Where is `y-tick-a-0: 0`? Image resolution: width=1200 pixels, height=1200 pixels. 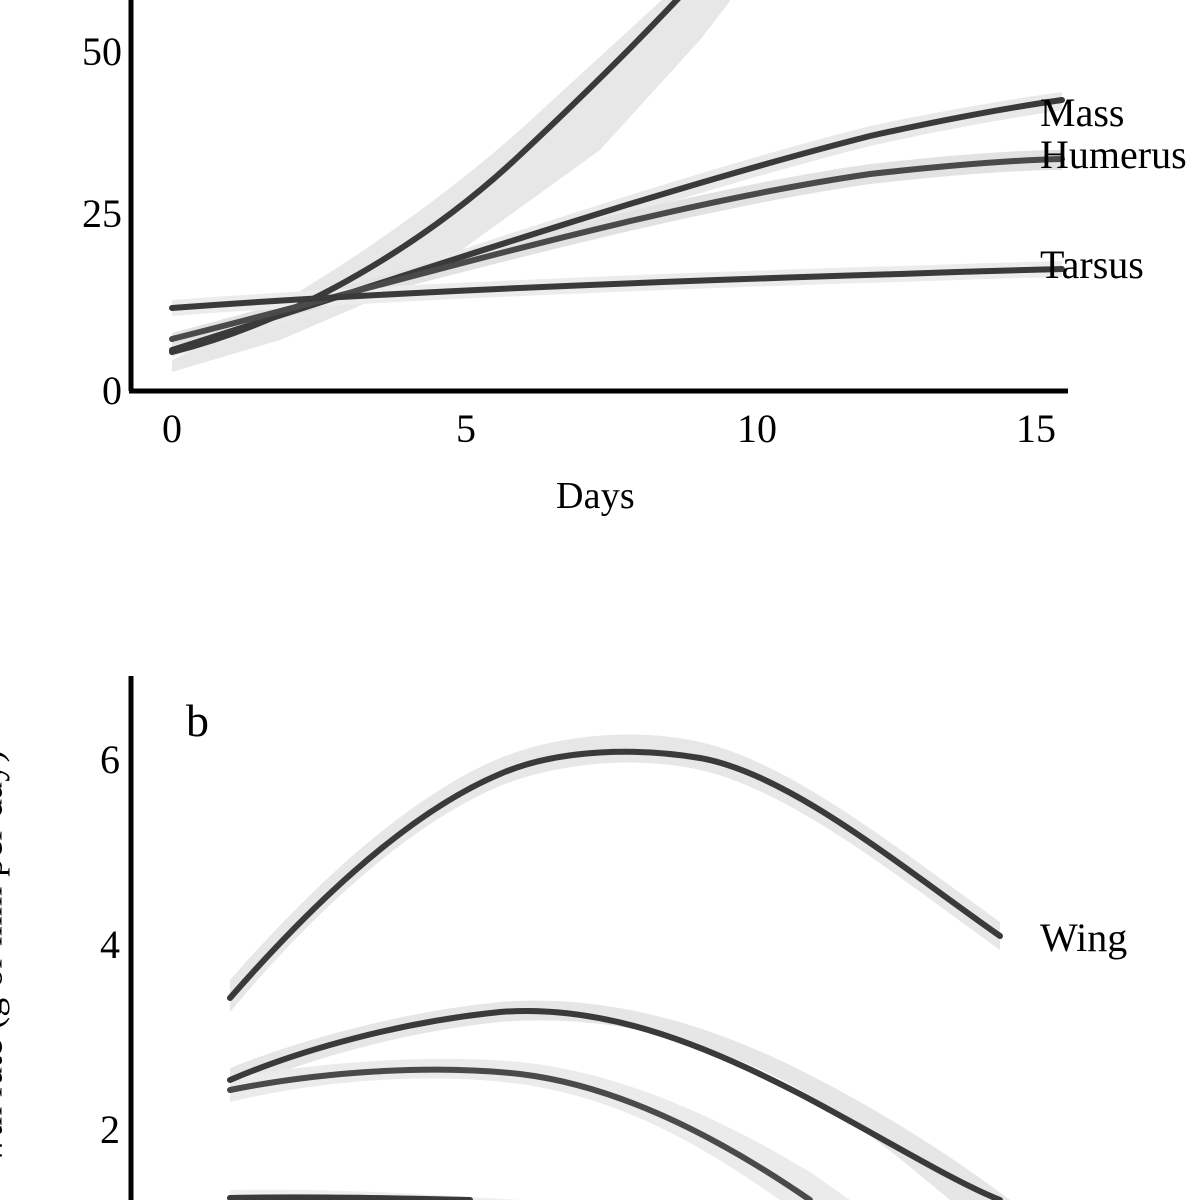 y-tick-a-0: 0 is located at coordinates (112, 390).